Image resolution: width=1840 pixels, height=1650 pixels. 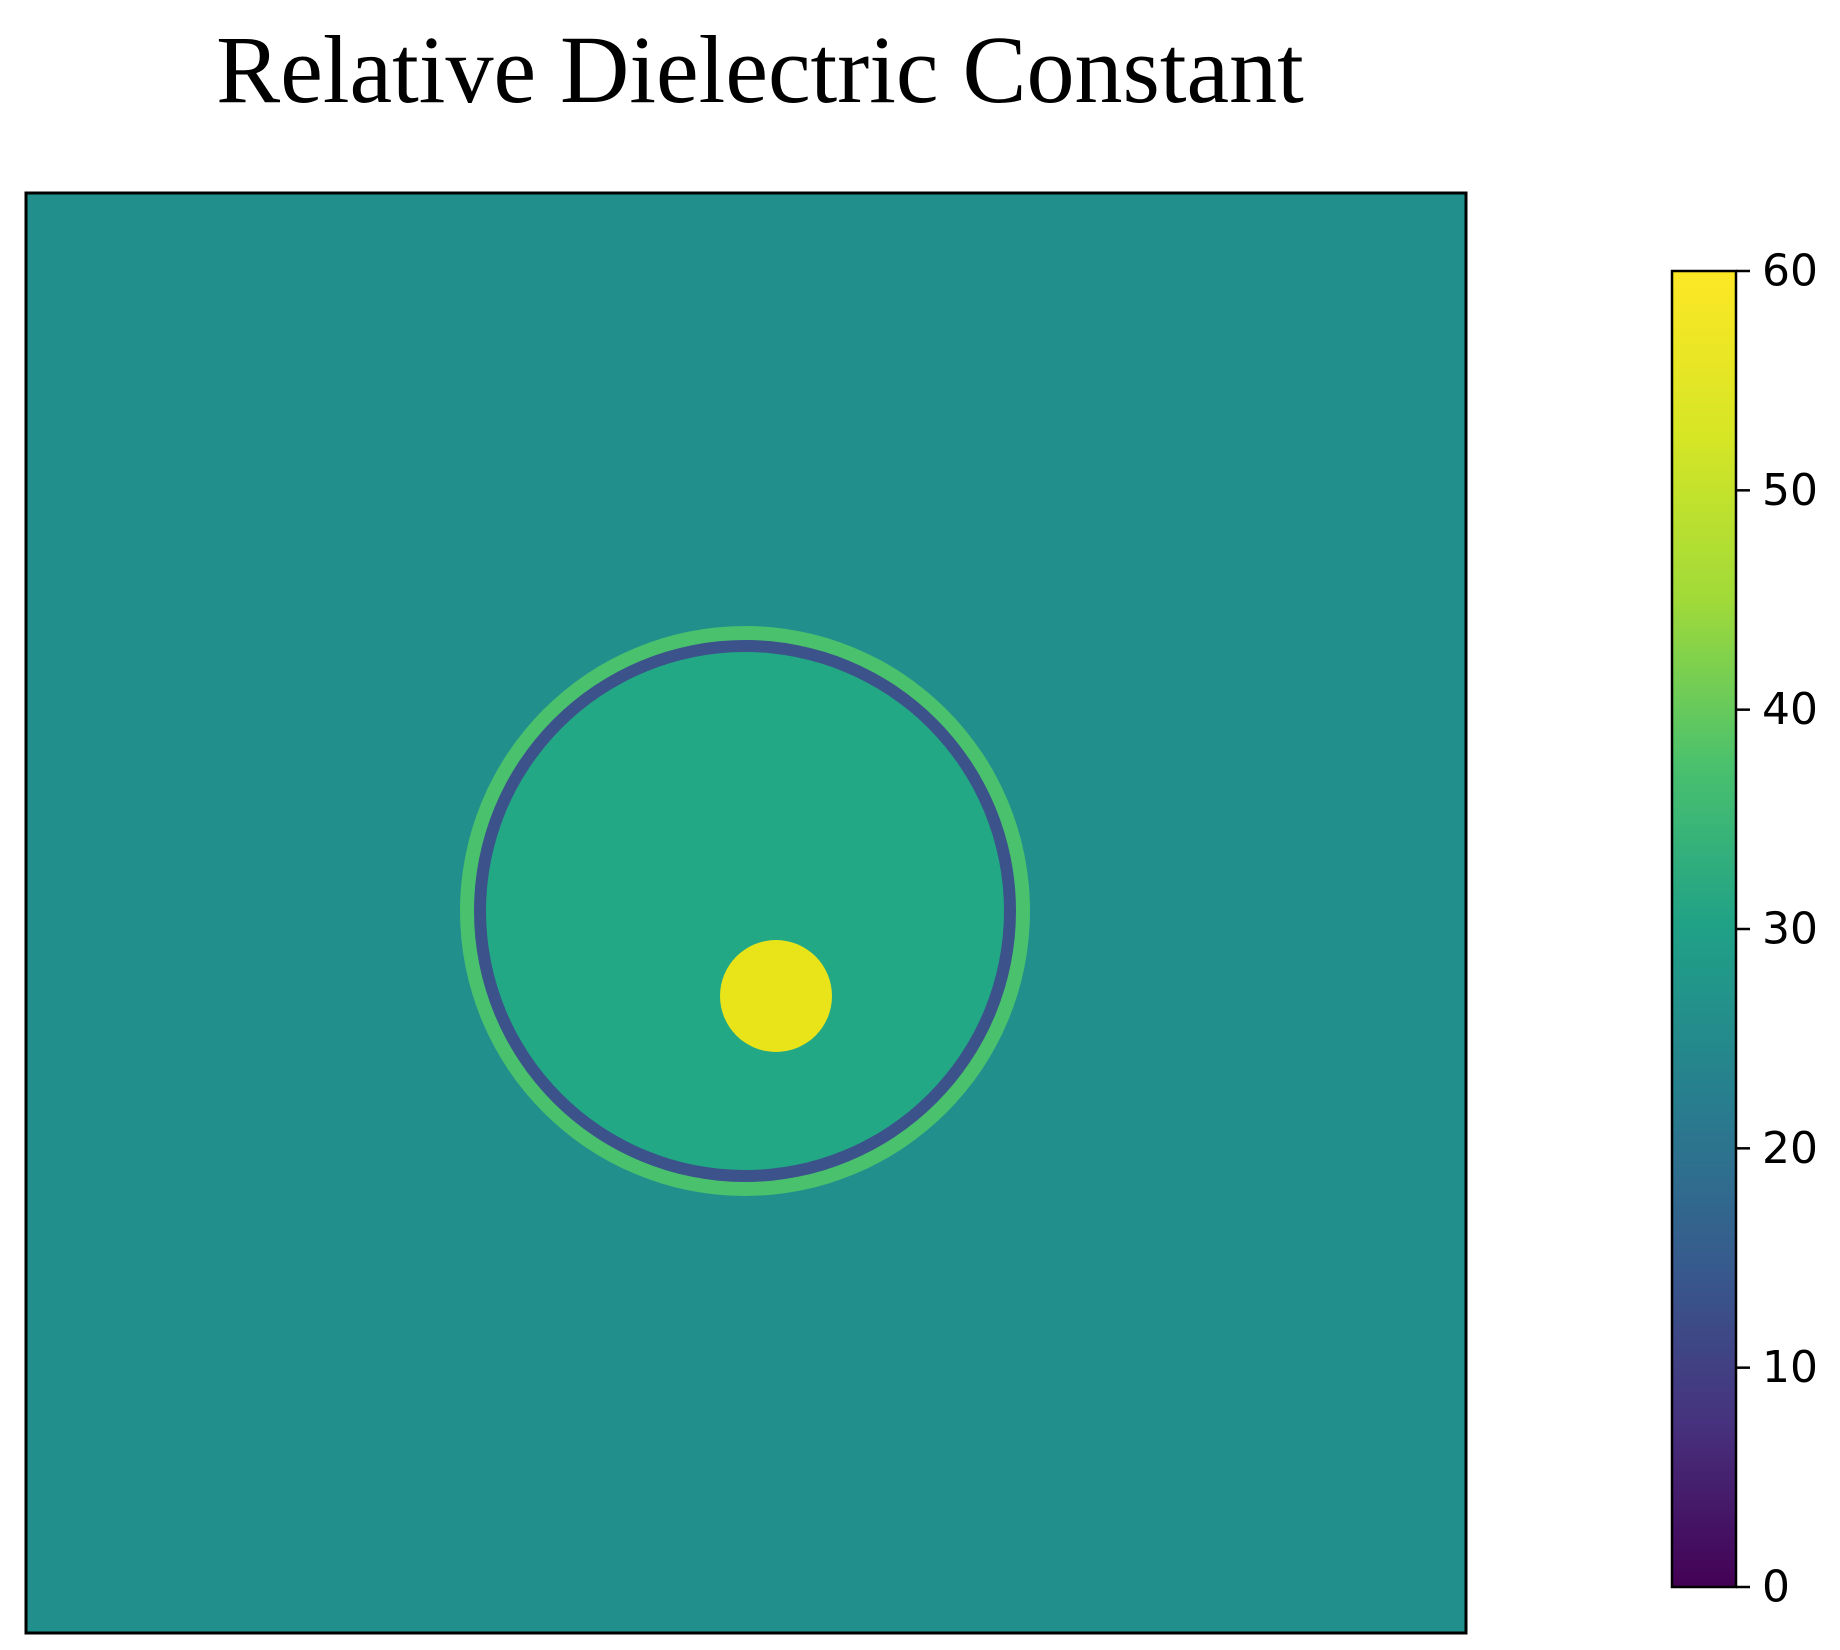 What do you see at coordinates (1790, 271) in the screenshot?
I see `colorbar-tick-label-60: 60` at bounding box center [1790, 271].